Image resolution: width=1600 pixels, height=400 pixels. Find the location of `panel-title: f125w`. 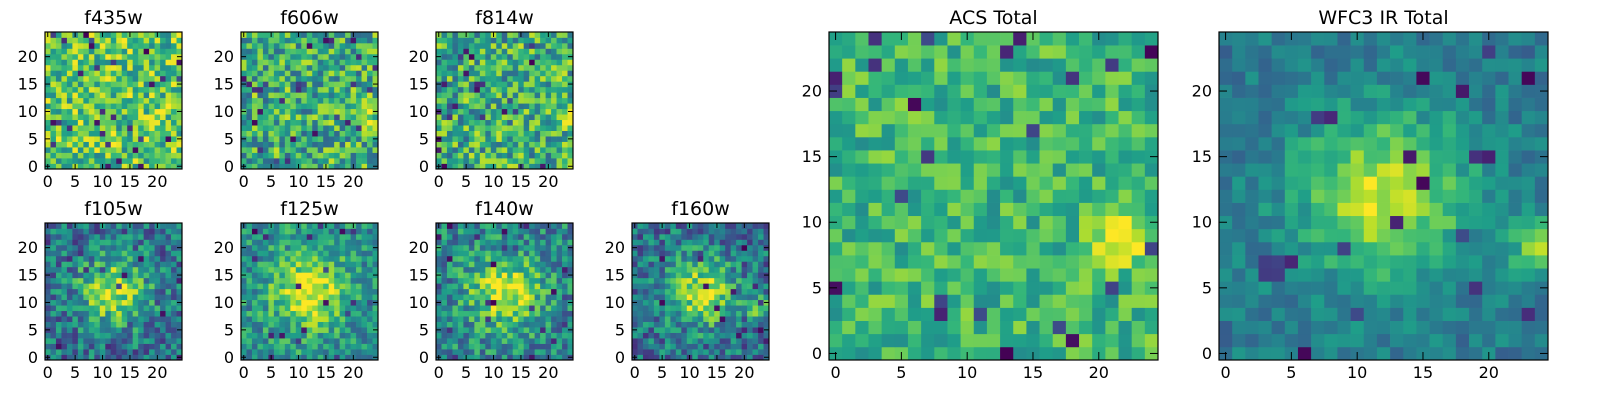

panel-title: f125w is located at coordinates (309, 209).